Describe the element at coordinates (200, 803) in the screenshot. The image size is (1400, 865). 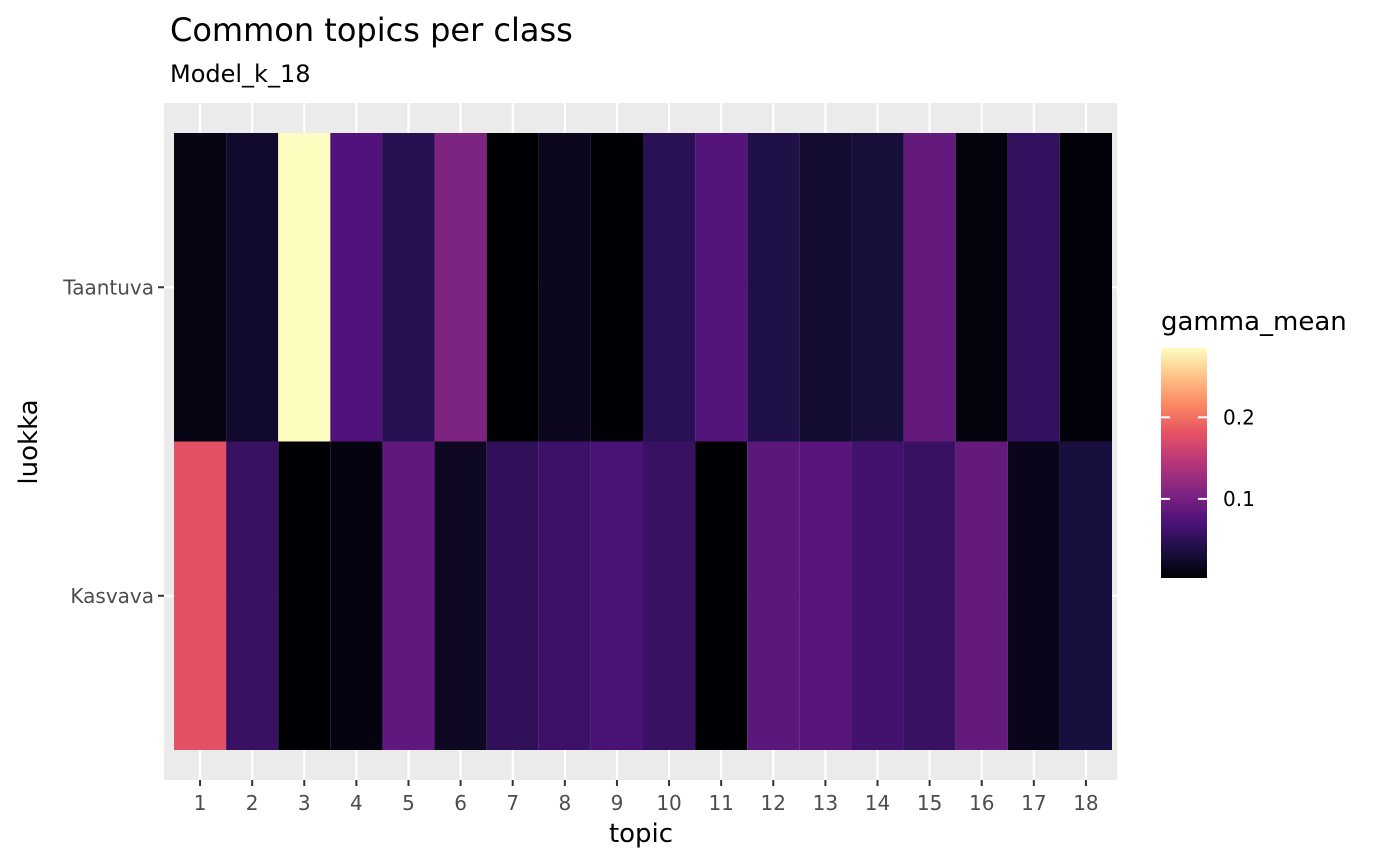
I see `x-tick-label: 1` at that location.